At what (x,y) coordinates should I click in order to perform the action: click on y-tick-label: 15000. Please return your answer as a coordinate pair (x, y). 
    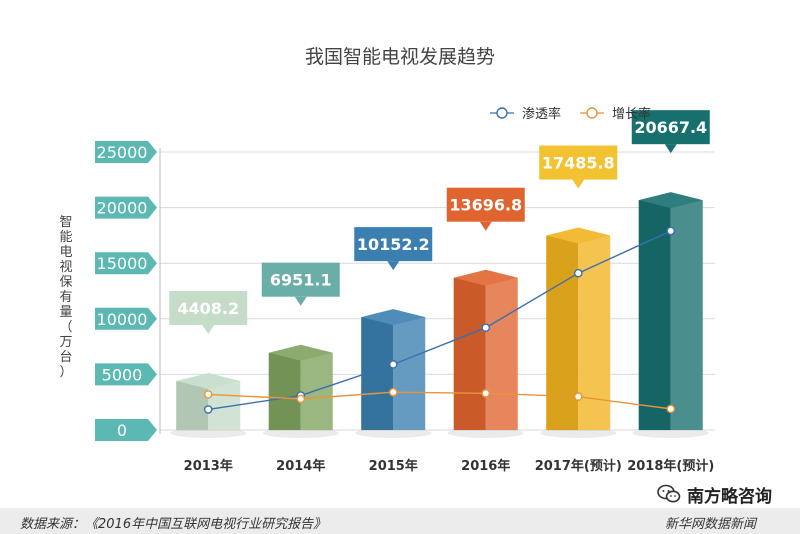
    Looking at the image, I should click on (122, 263).